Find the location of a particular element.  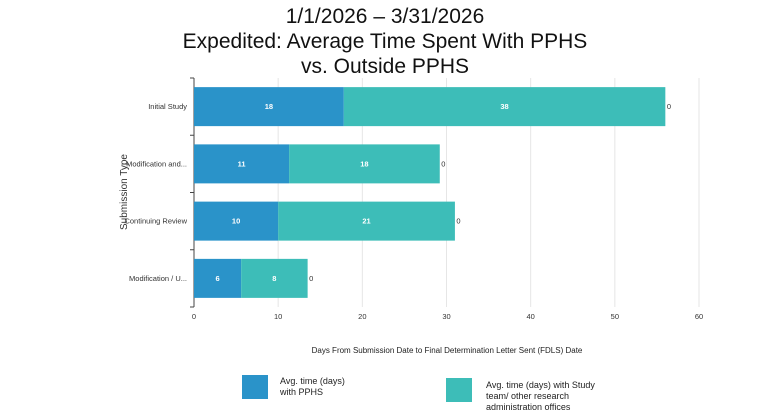

x-tick-label: 10 is located at coordinates (278, 316).